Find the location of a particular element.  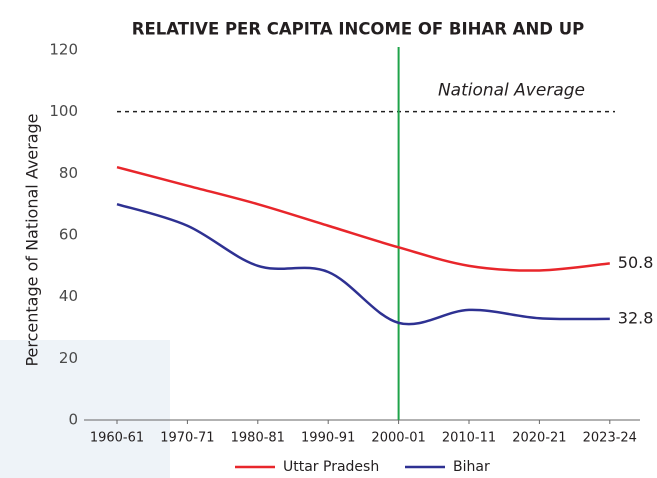

legend-label: Uttar Pradesh is located at coordinates (331, 467).